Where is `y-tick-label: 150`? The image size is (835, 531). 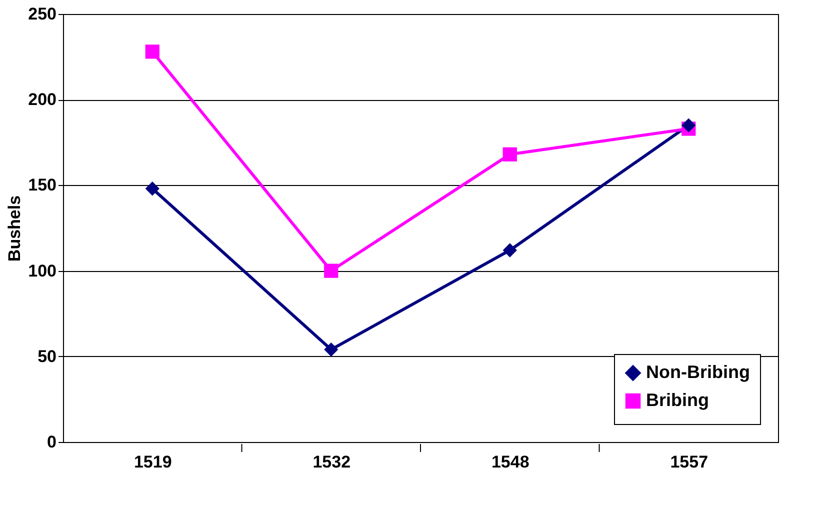
y-tick-label: 150 is located at coordinates (42, 185).